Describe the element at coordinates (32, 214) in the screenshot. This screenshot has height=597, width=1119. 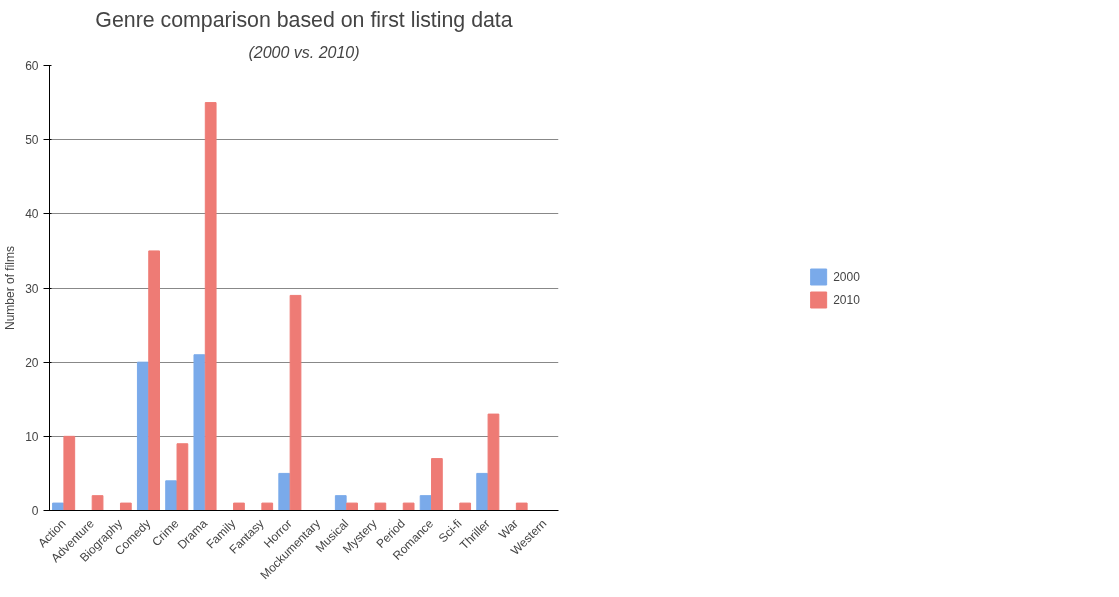
I see `y-tick-label: 40` at that location.